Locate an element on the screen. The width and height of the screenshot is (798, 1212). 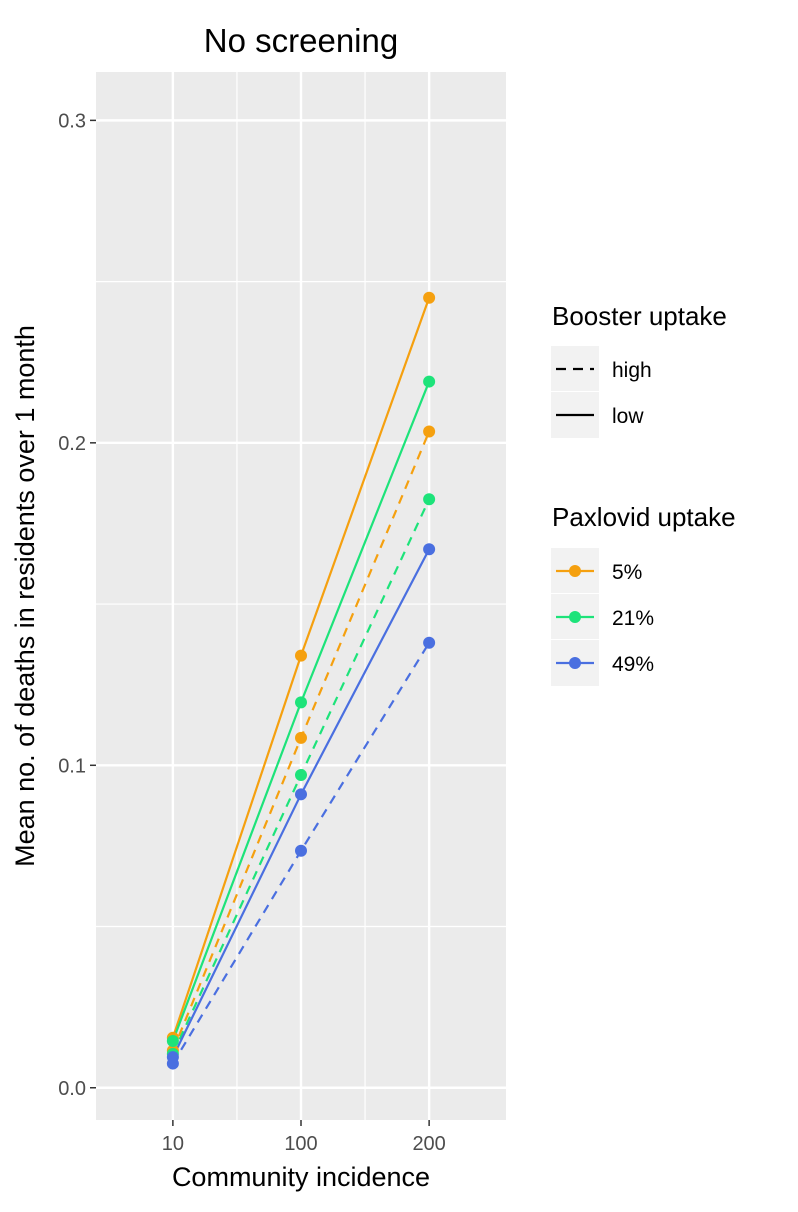
legend-key-49pct-point is located at coordinates (575, 663).